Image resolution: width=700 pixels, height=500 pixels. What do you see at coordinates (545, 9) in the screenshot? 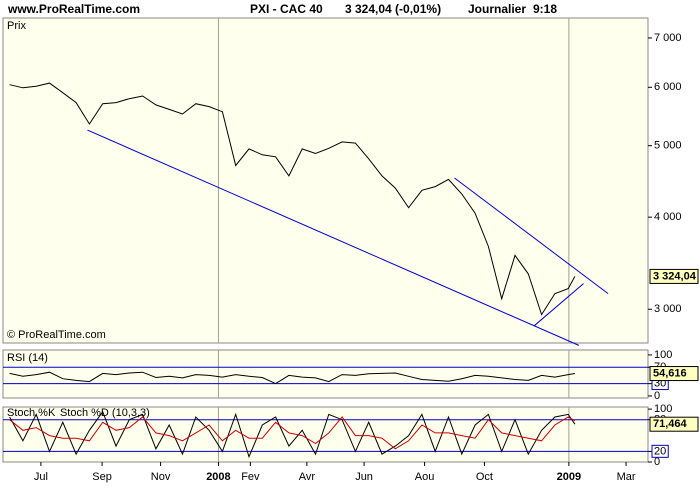
I see `time: 9:18` at bounding box center [545, 9].